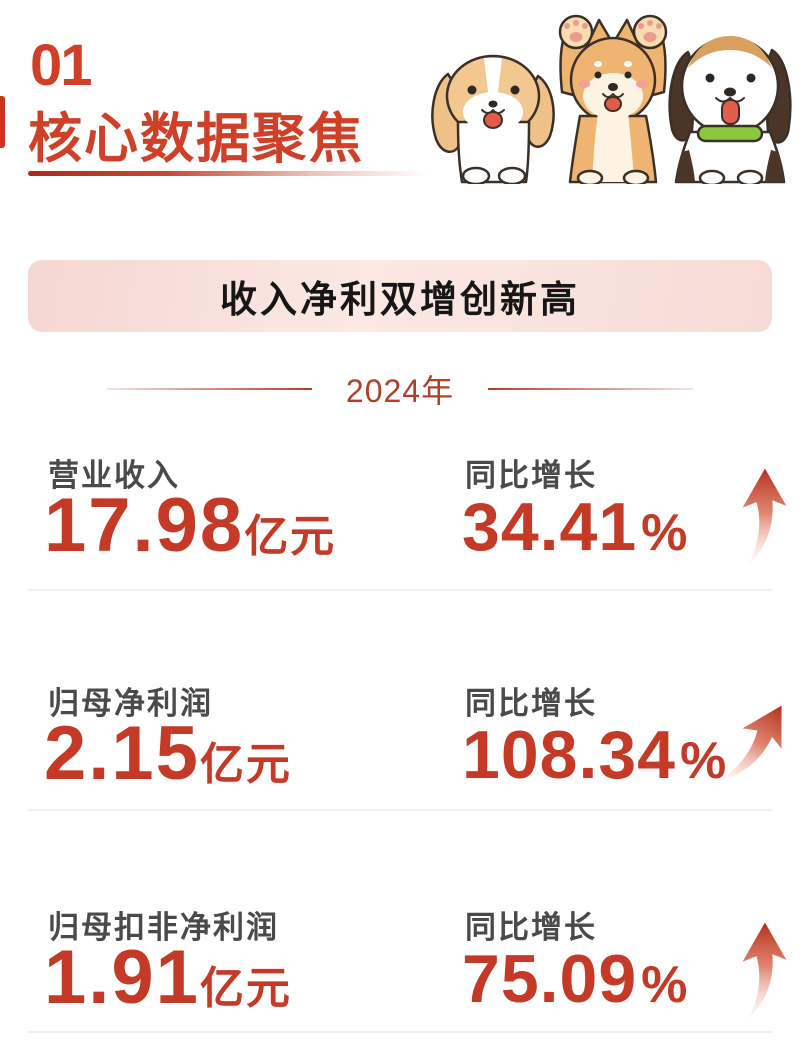 The width and height of the screenshot is (800, 1046). I want to click on growth-value: 34.41%, so click(574, 527).